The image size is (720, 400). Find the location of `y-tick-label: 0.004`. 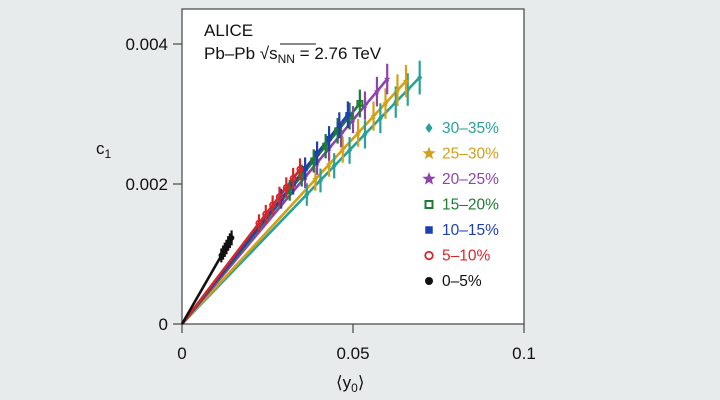

y-tick-label: 0.004 is located at coordinates (146, 44).